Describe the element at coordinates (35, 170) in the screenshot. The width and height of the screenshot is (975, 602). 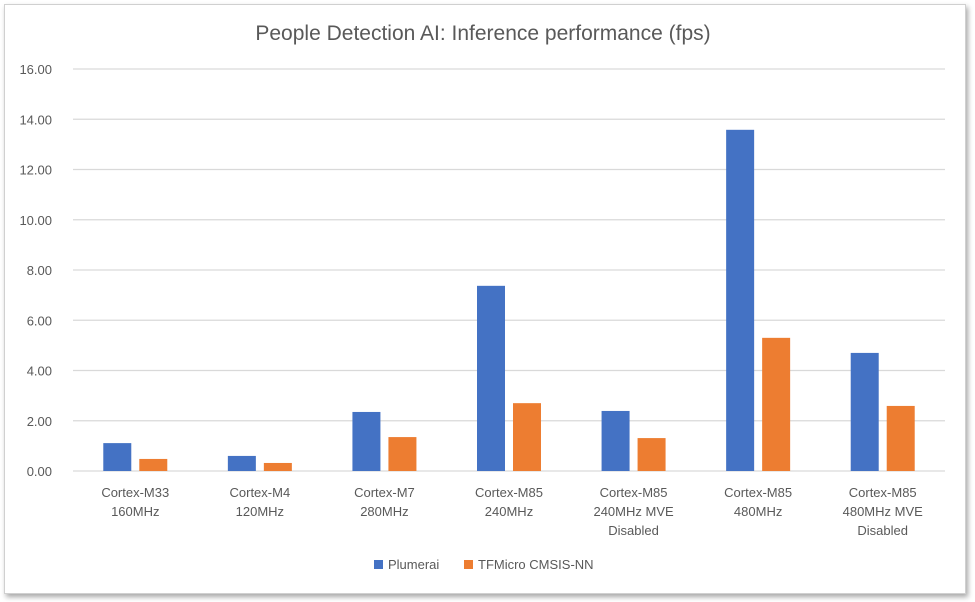
I see `y-tick-label: 12.00` at that location.